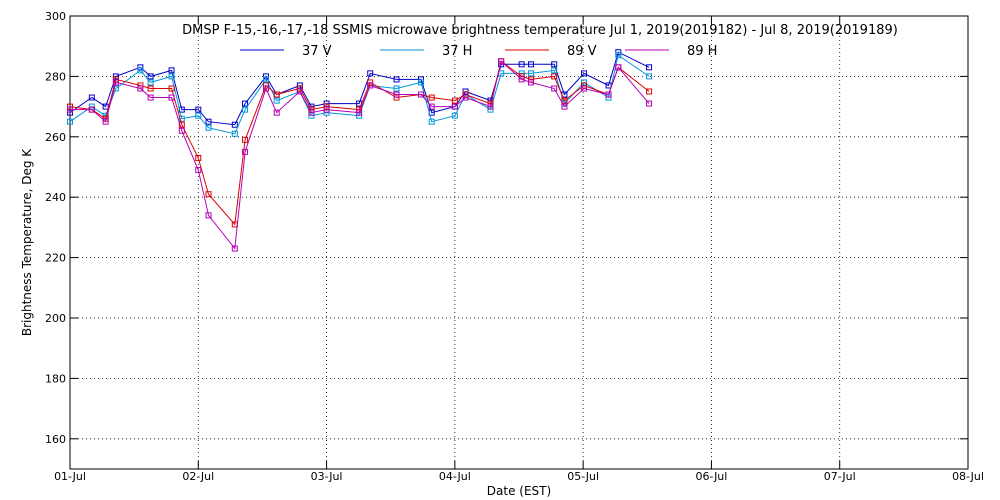 The width and height of the screenshot is (1000, 500). What do you see at coordinates (455, 476) in the screenshot?
I see `x-tick-label: 04-Jul` at bounding box center [455, 476].